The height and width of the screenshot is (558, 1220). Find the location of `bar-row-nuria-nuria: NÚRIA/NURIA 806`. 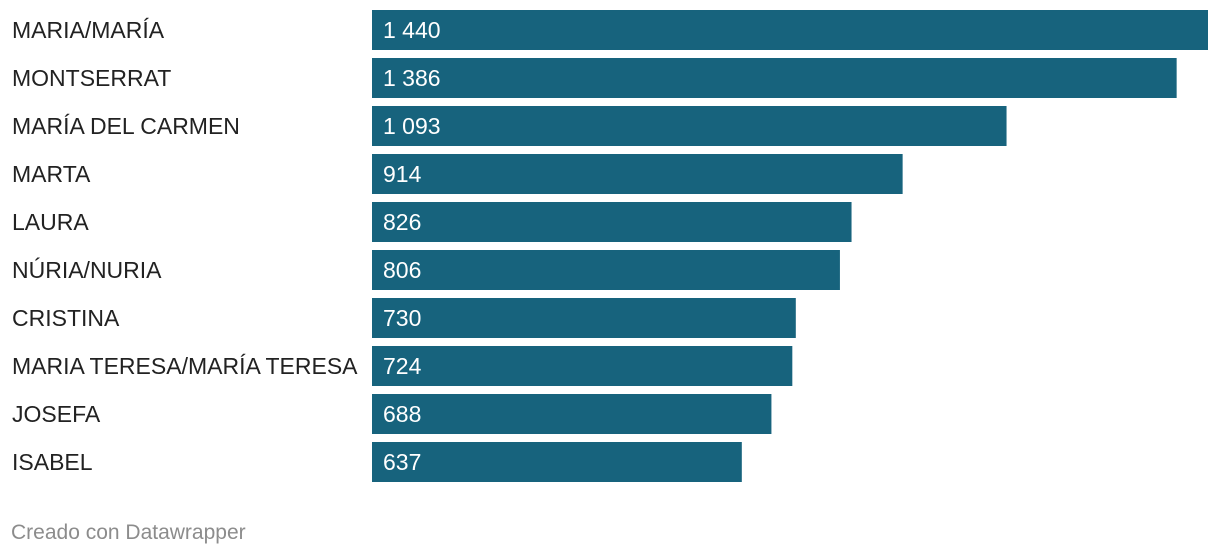

bar-row-nuria-nuria: NÚRIA/NURIA 806 is located at coordinates (426, 270).